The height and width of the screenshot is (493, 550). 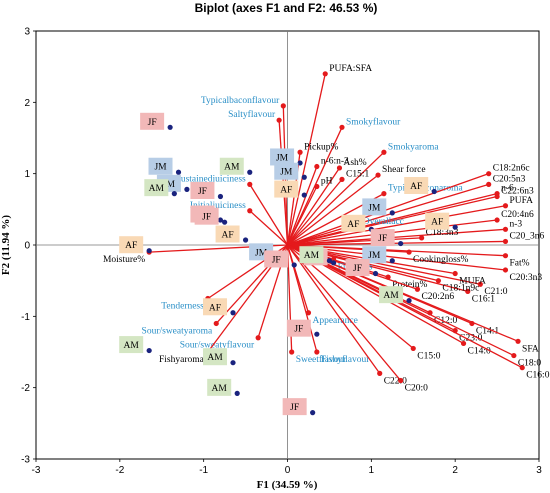 What do you see at coordinates (495, 292) in the screenshot?
I see `variable-label: C21:0` at bounding box center [495, 292].